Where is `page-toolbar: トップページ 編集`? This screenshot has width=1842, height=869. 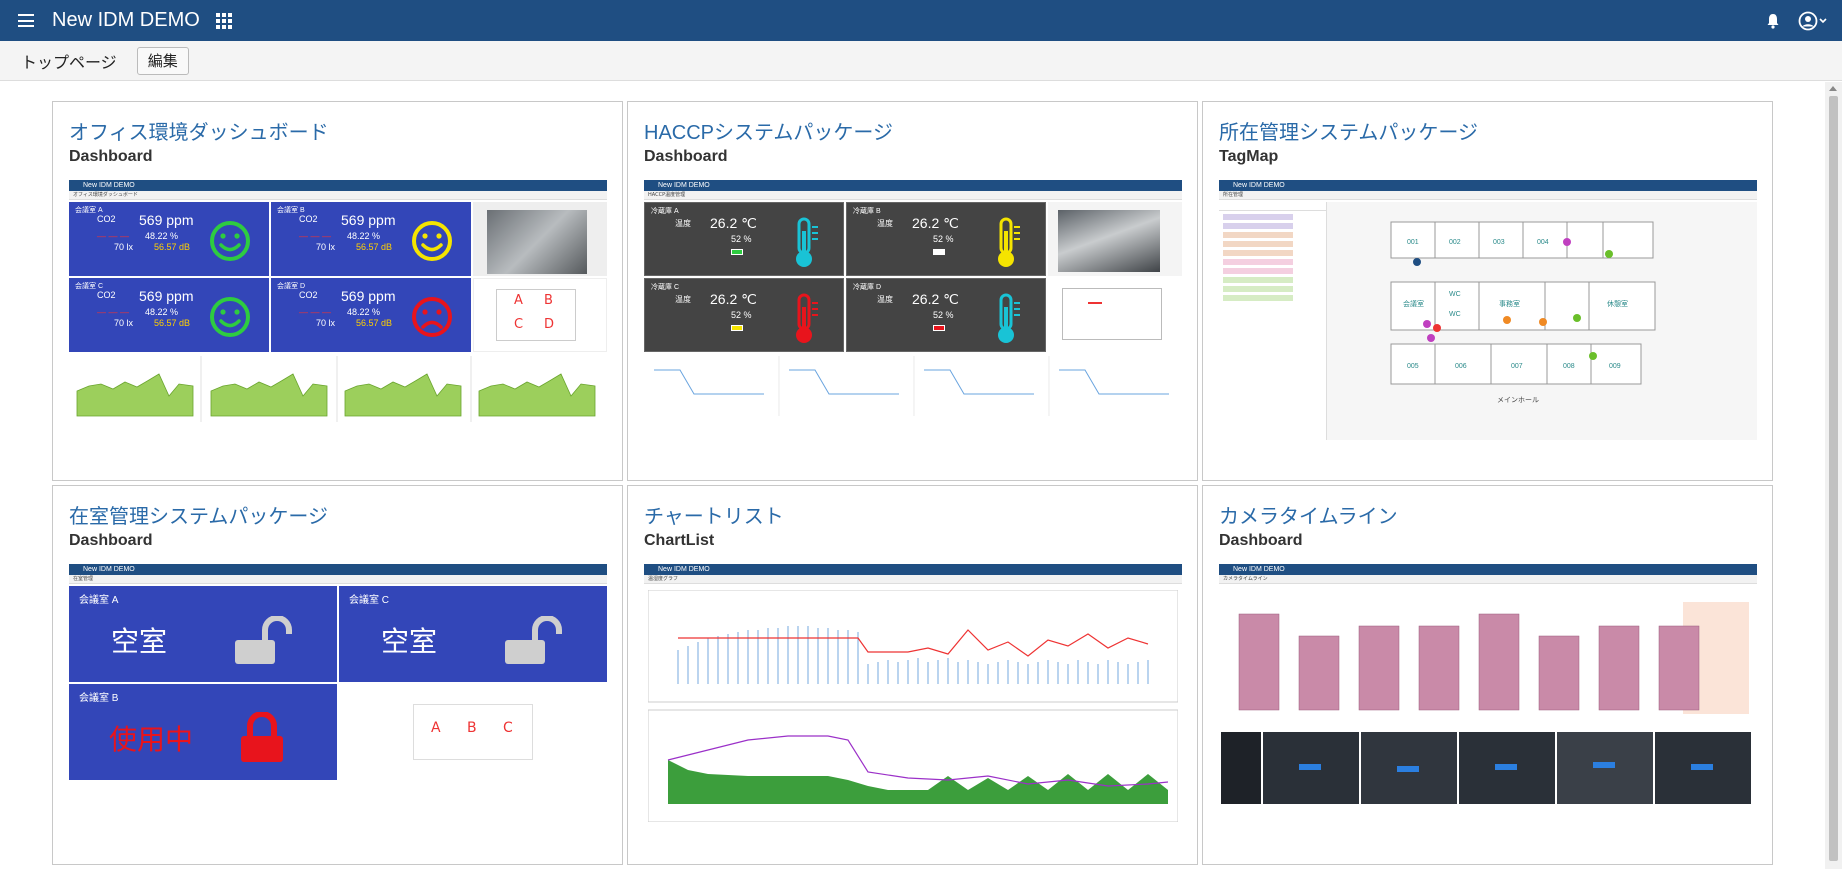 page-toolbar: トップページ 編集 is located at coordinates (921, 61).